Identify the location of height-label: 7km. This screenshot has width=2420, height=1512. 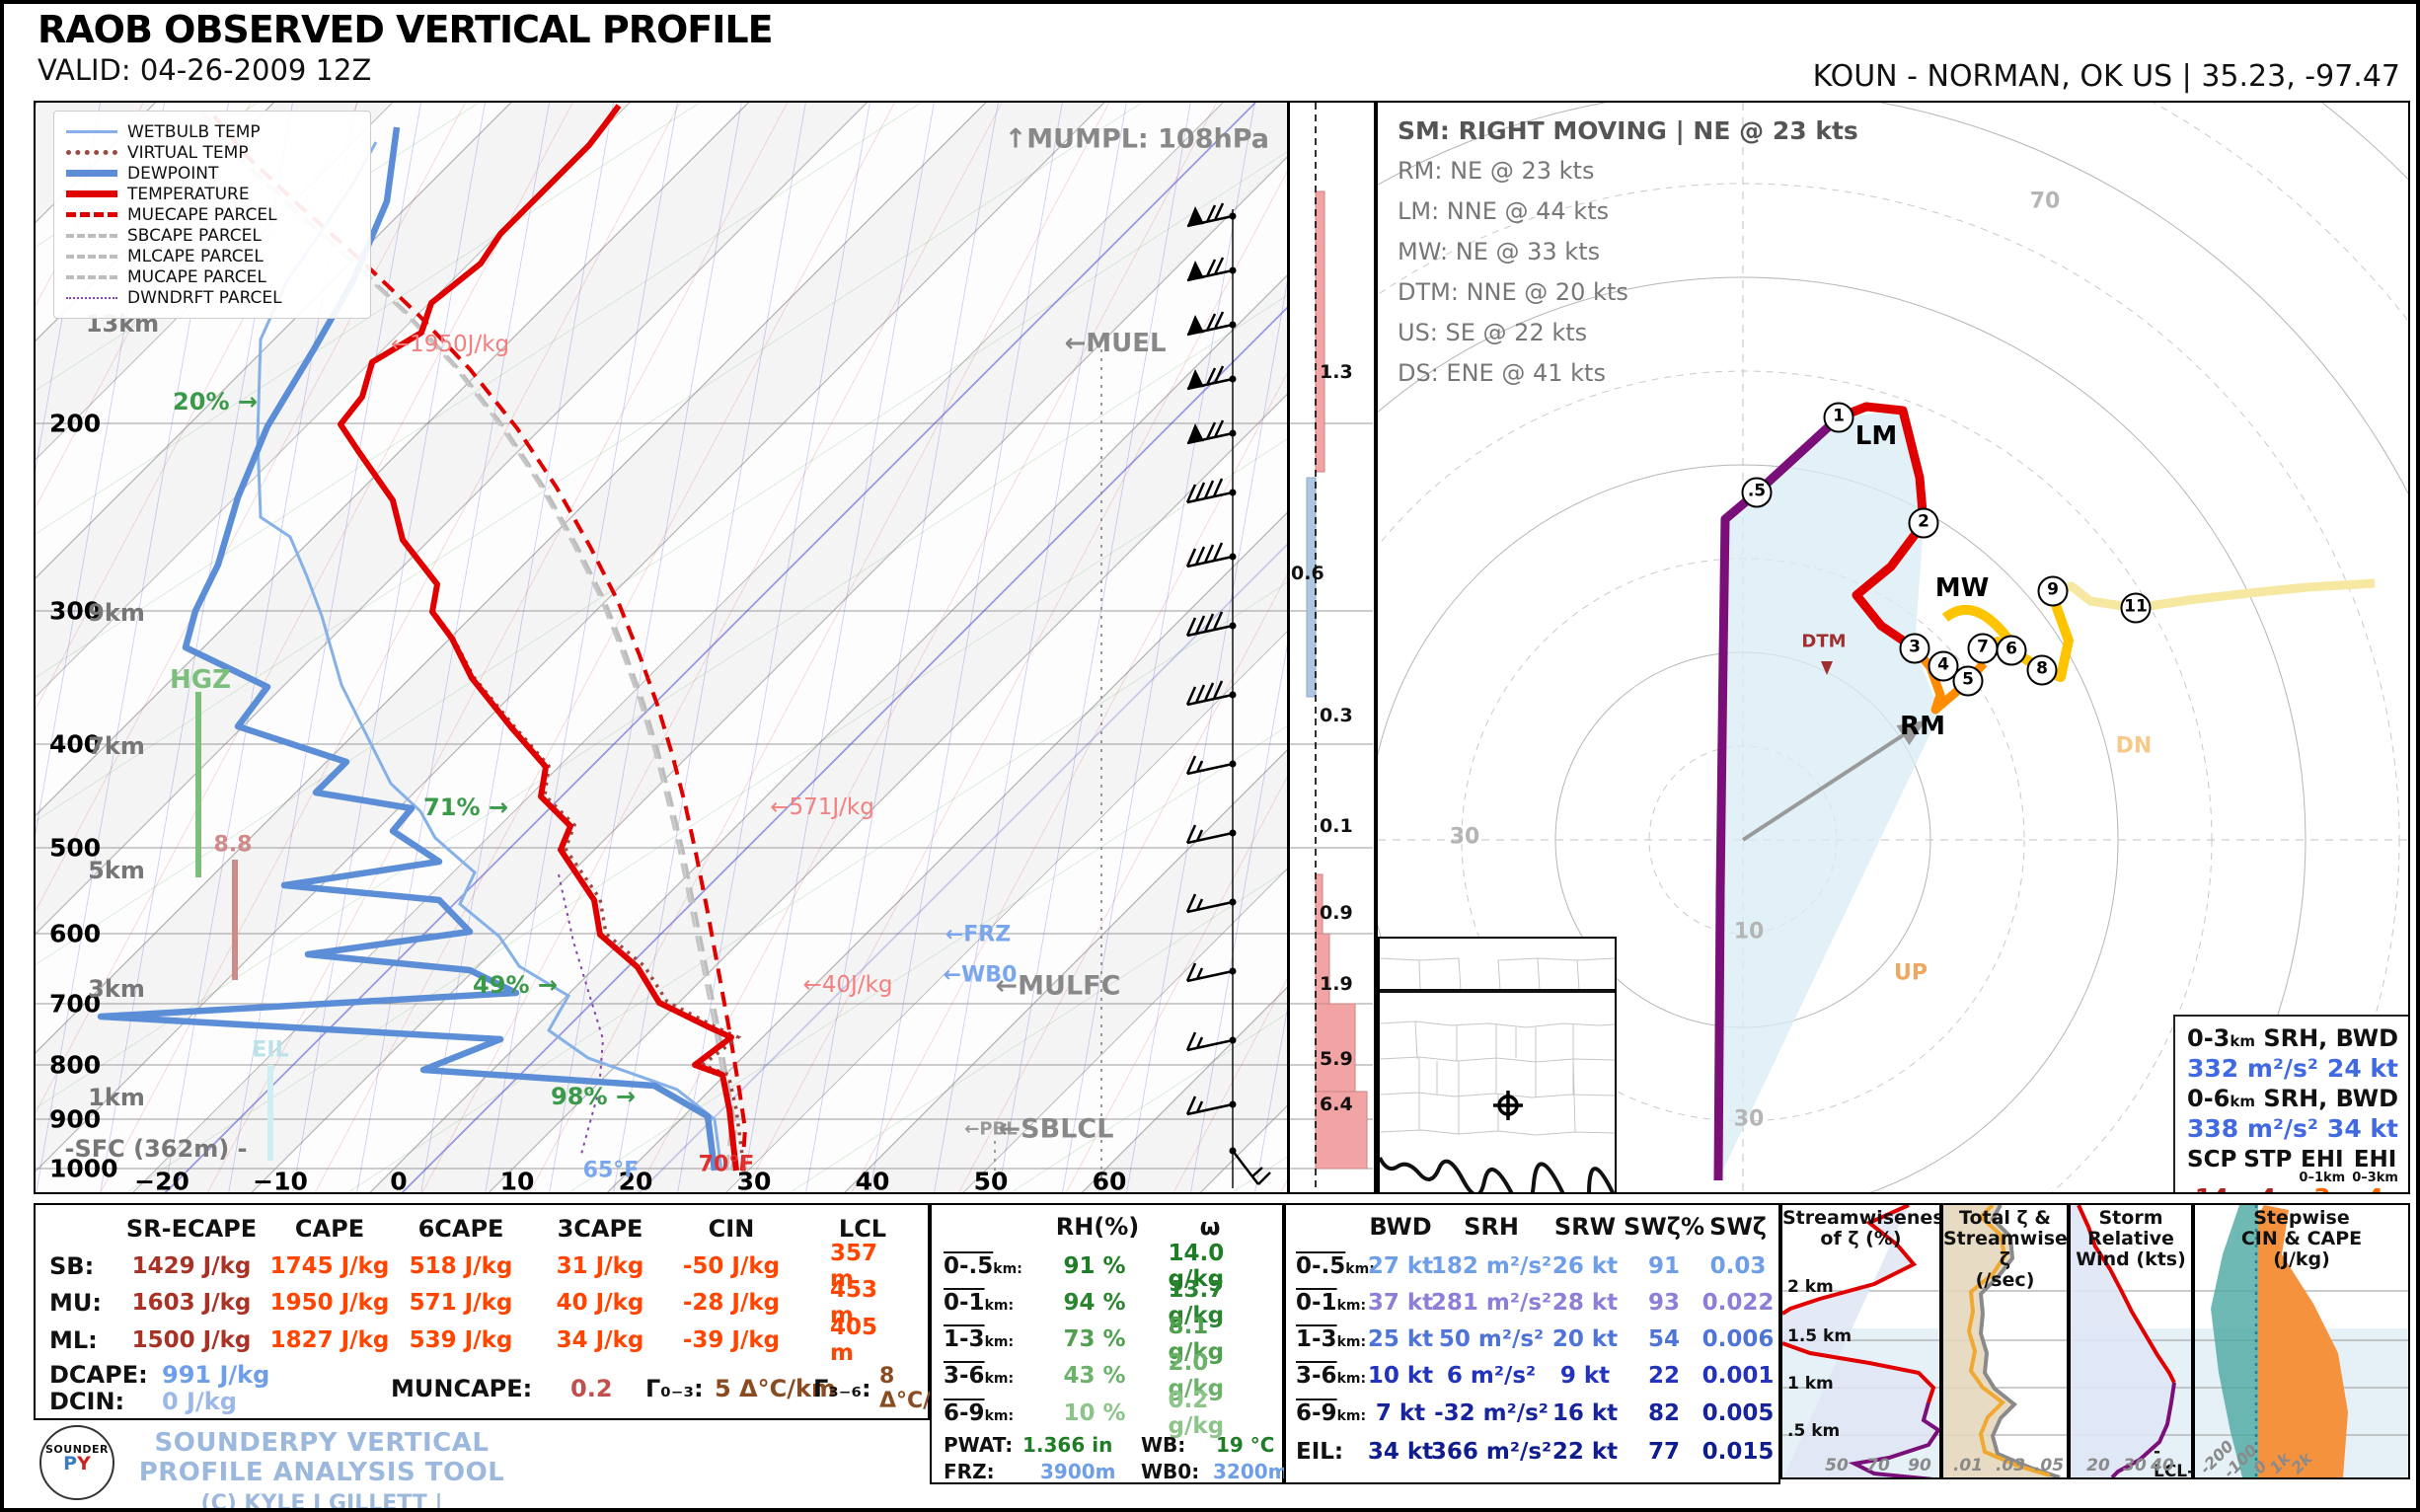
(116, 746).